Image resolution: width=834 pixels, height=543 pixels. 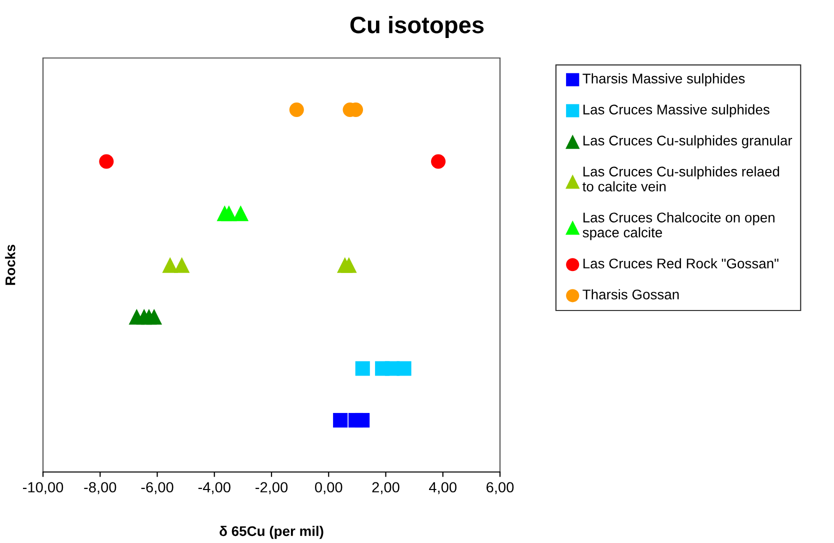 I want to click on x-tick-label: -2,00, so click(x=272, y=488).